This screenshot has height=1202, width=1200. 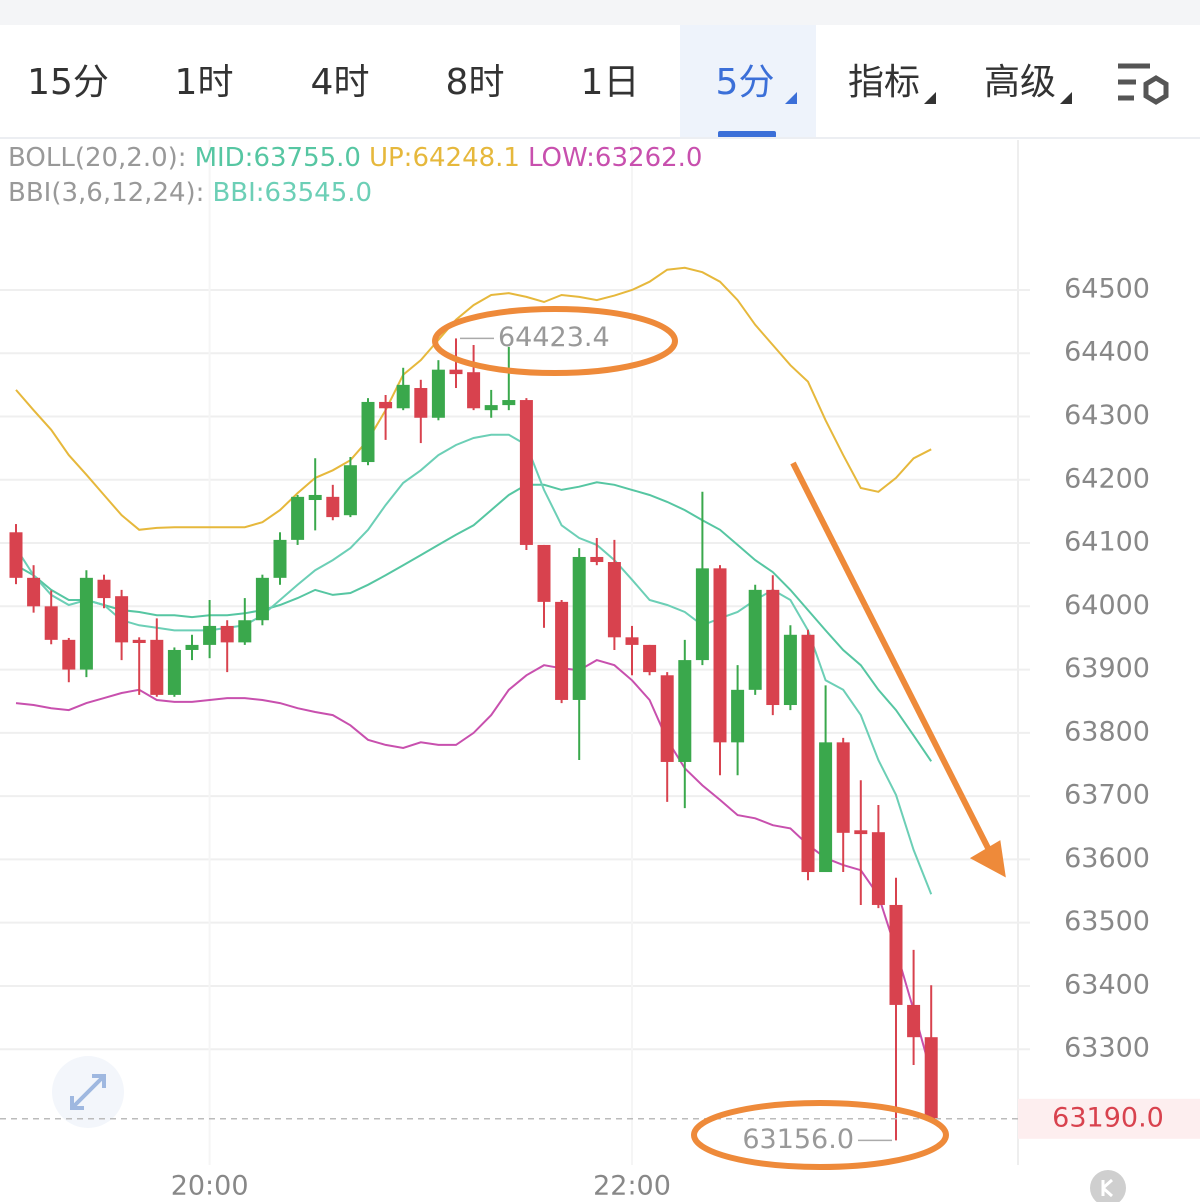 I want to click on x-tick-label: 20:00, so click(x=210, y=1186).